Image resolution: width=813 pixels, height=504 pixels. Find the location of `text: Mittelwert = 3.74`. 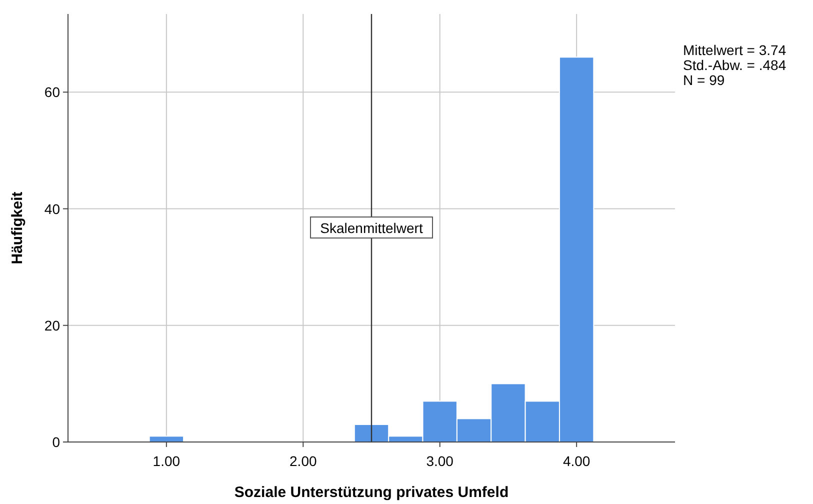

text: Mittelwert = 3.74 is located at coordinates (734, 50).